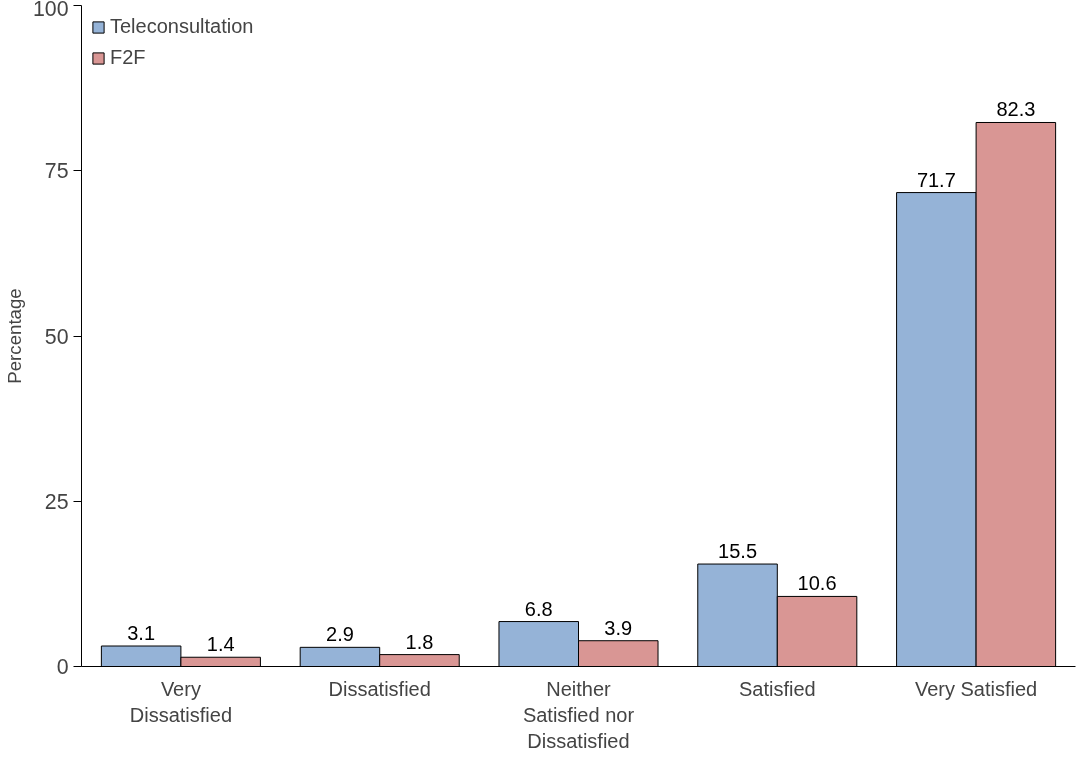 The width and height of the screenshot is (1087, 762). Describe the element at coordinates (419, 641) in the screenshot. I see `data-label: 1.8` at that location.